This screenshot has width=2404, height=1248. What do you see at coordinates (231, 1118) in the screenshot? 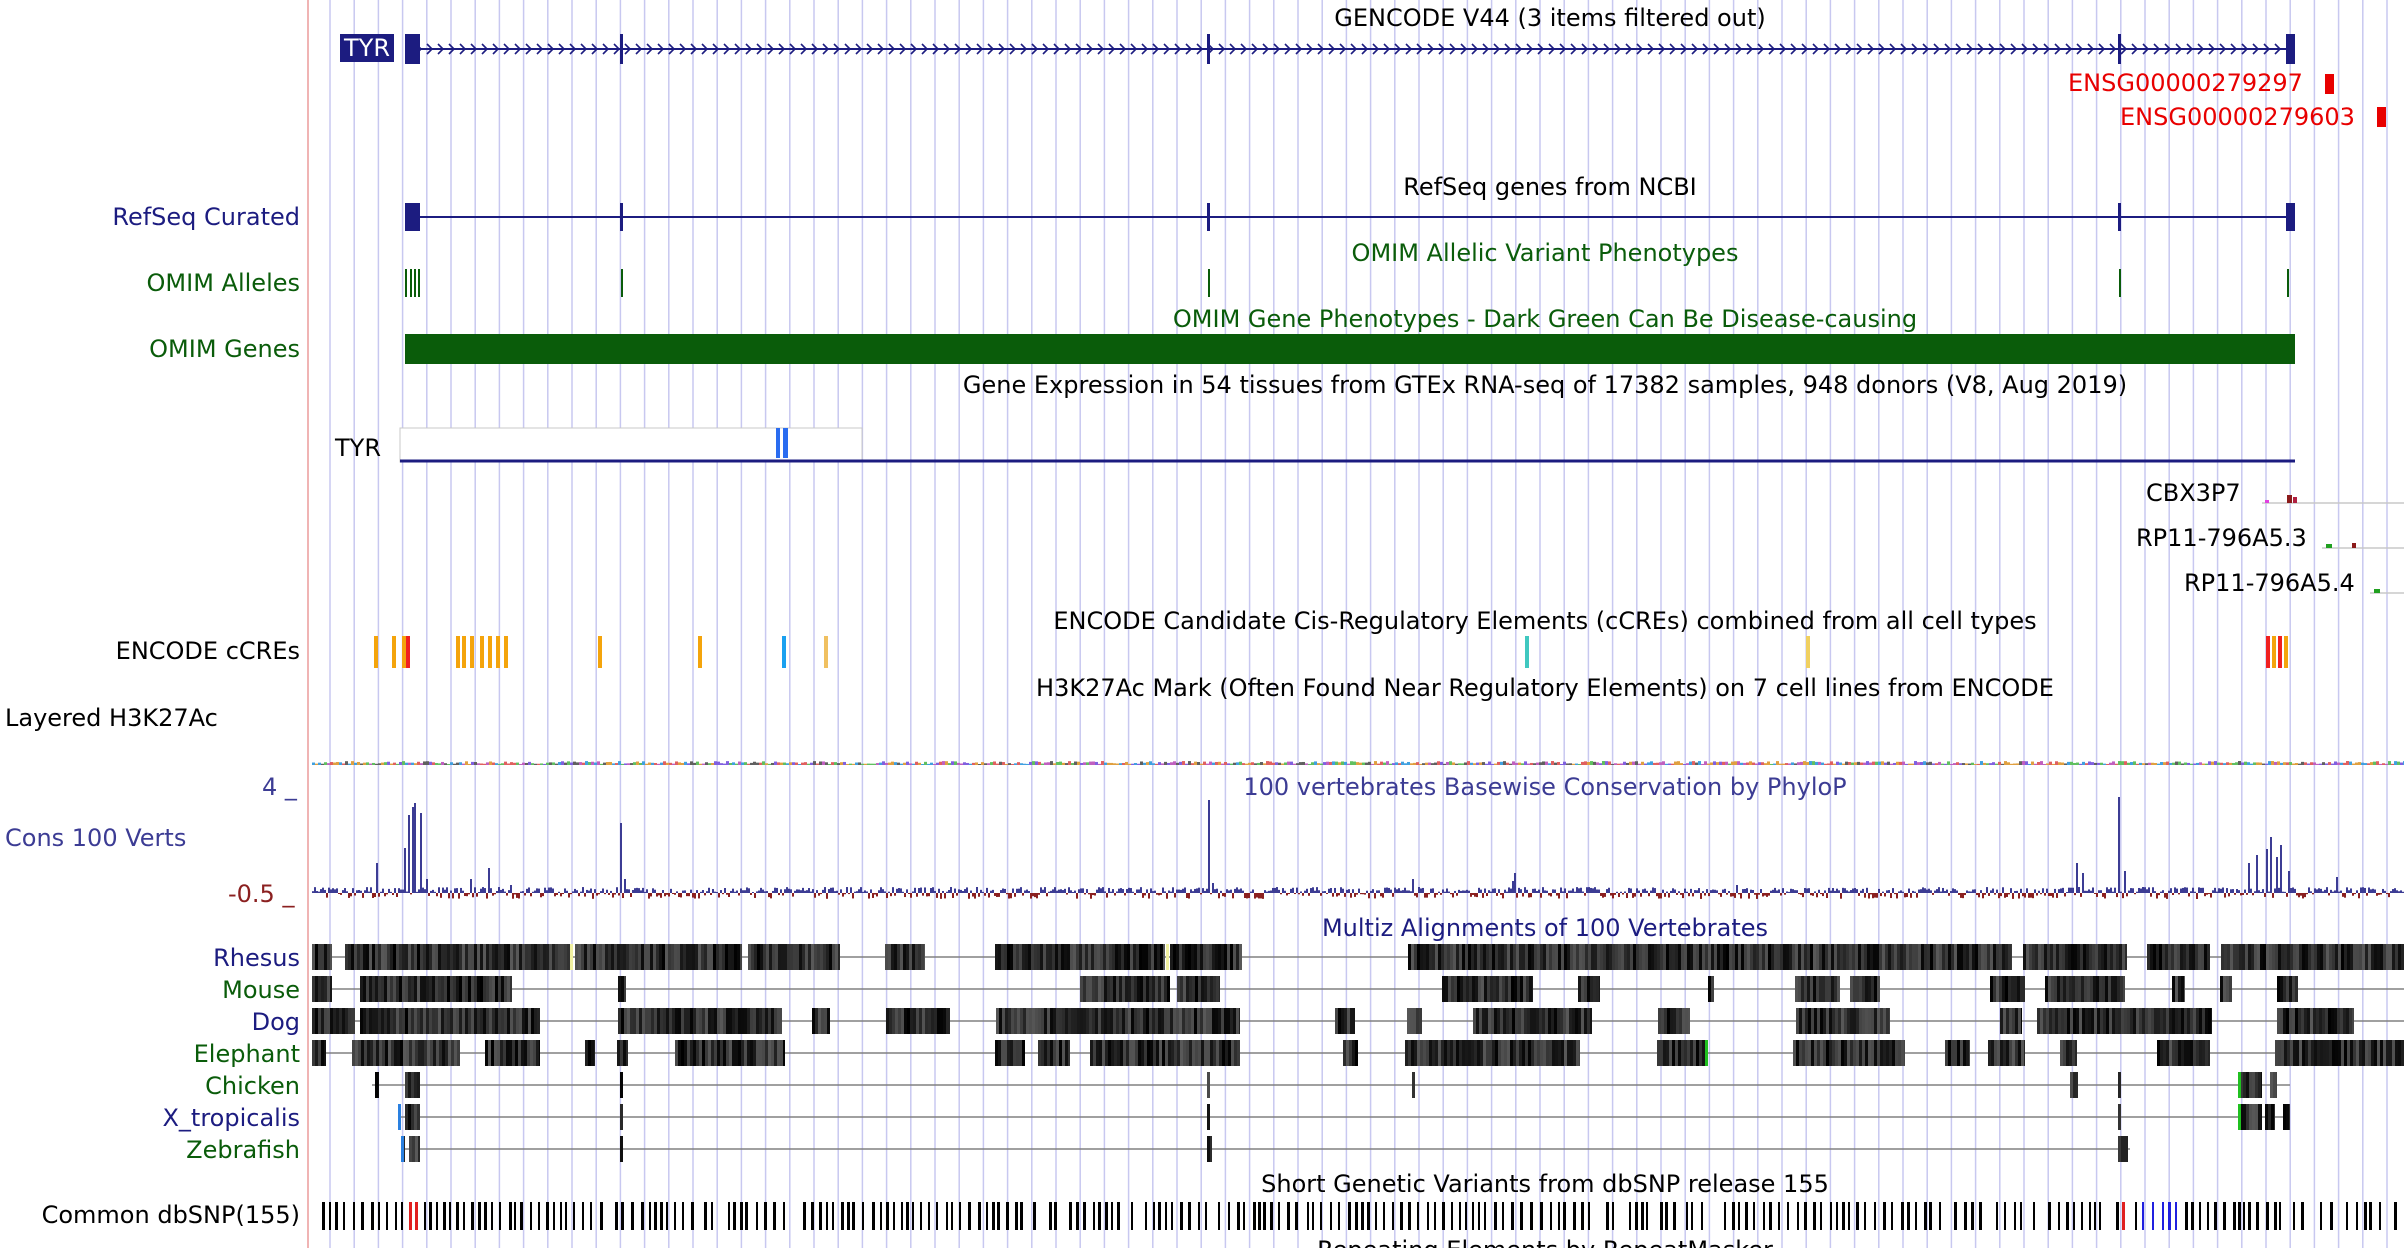
I see `species-x-tropicalis-label: X_tropicalis` at bounding box center [231, 1118].